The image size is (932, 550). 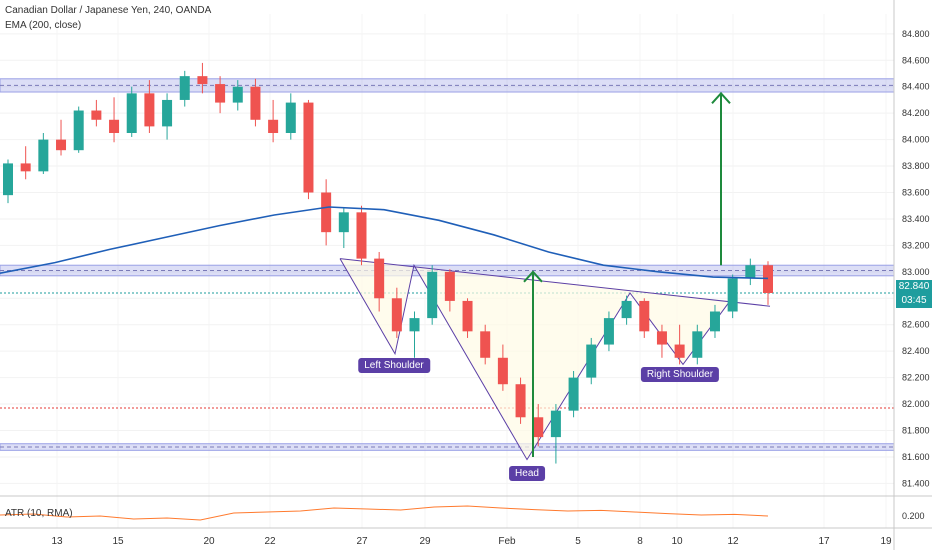 I want to click on y-tick-label: 83.000, so click(x=916, y=272).